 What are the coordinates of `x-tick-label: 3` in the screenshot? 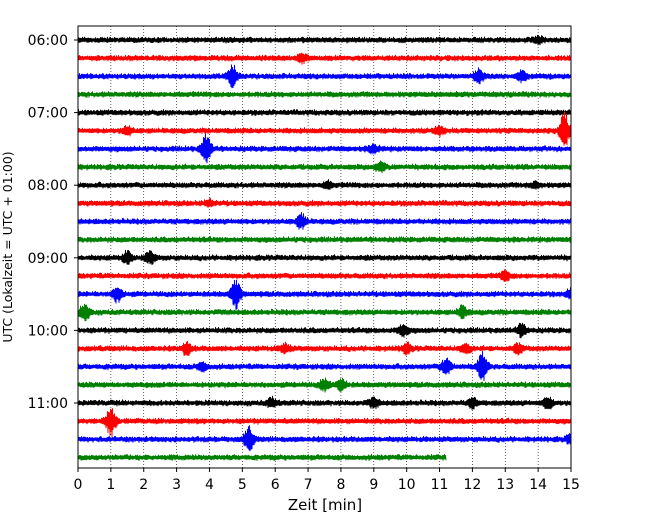 It's located at (176, 485).